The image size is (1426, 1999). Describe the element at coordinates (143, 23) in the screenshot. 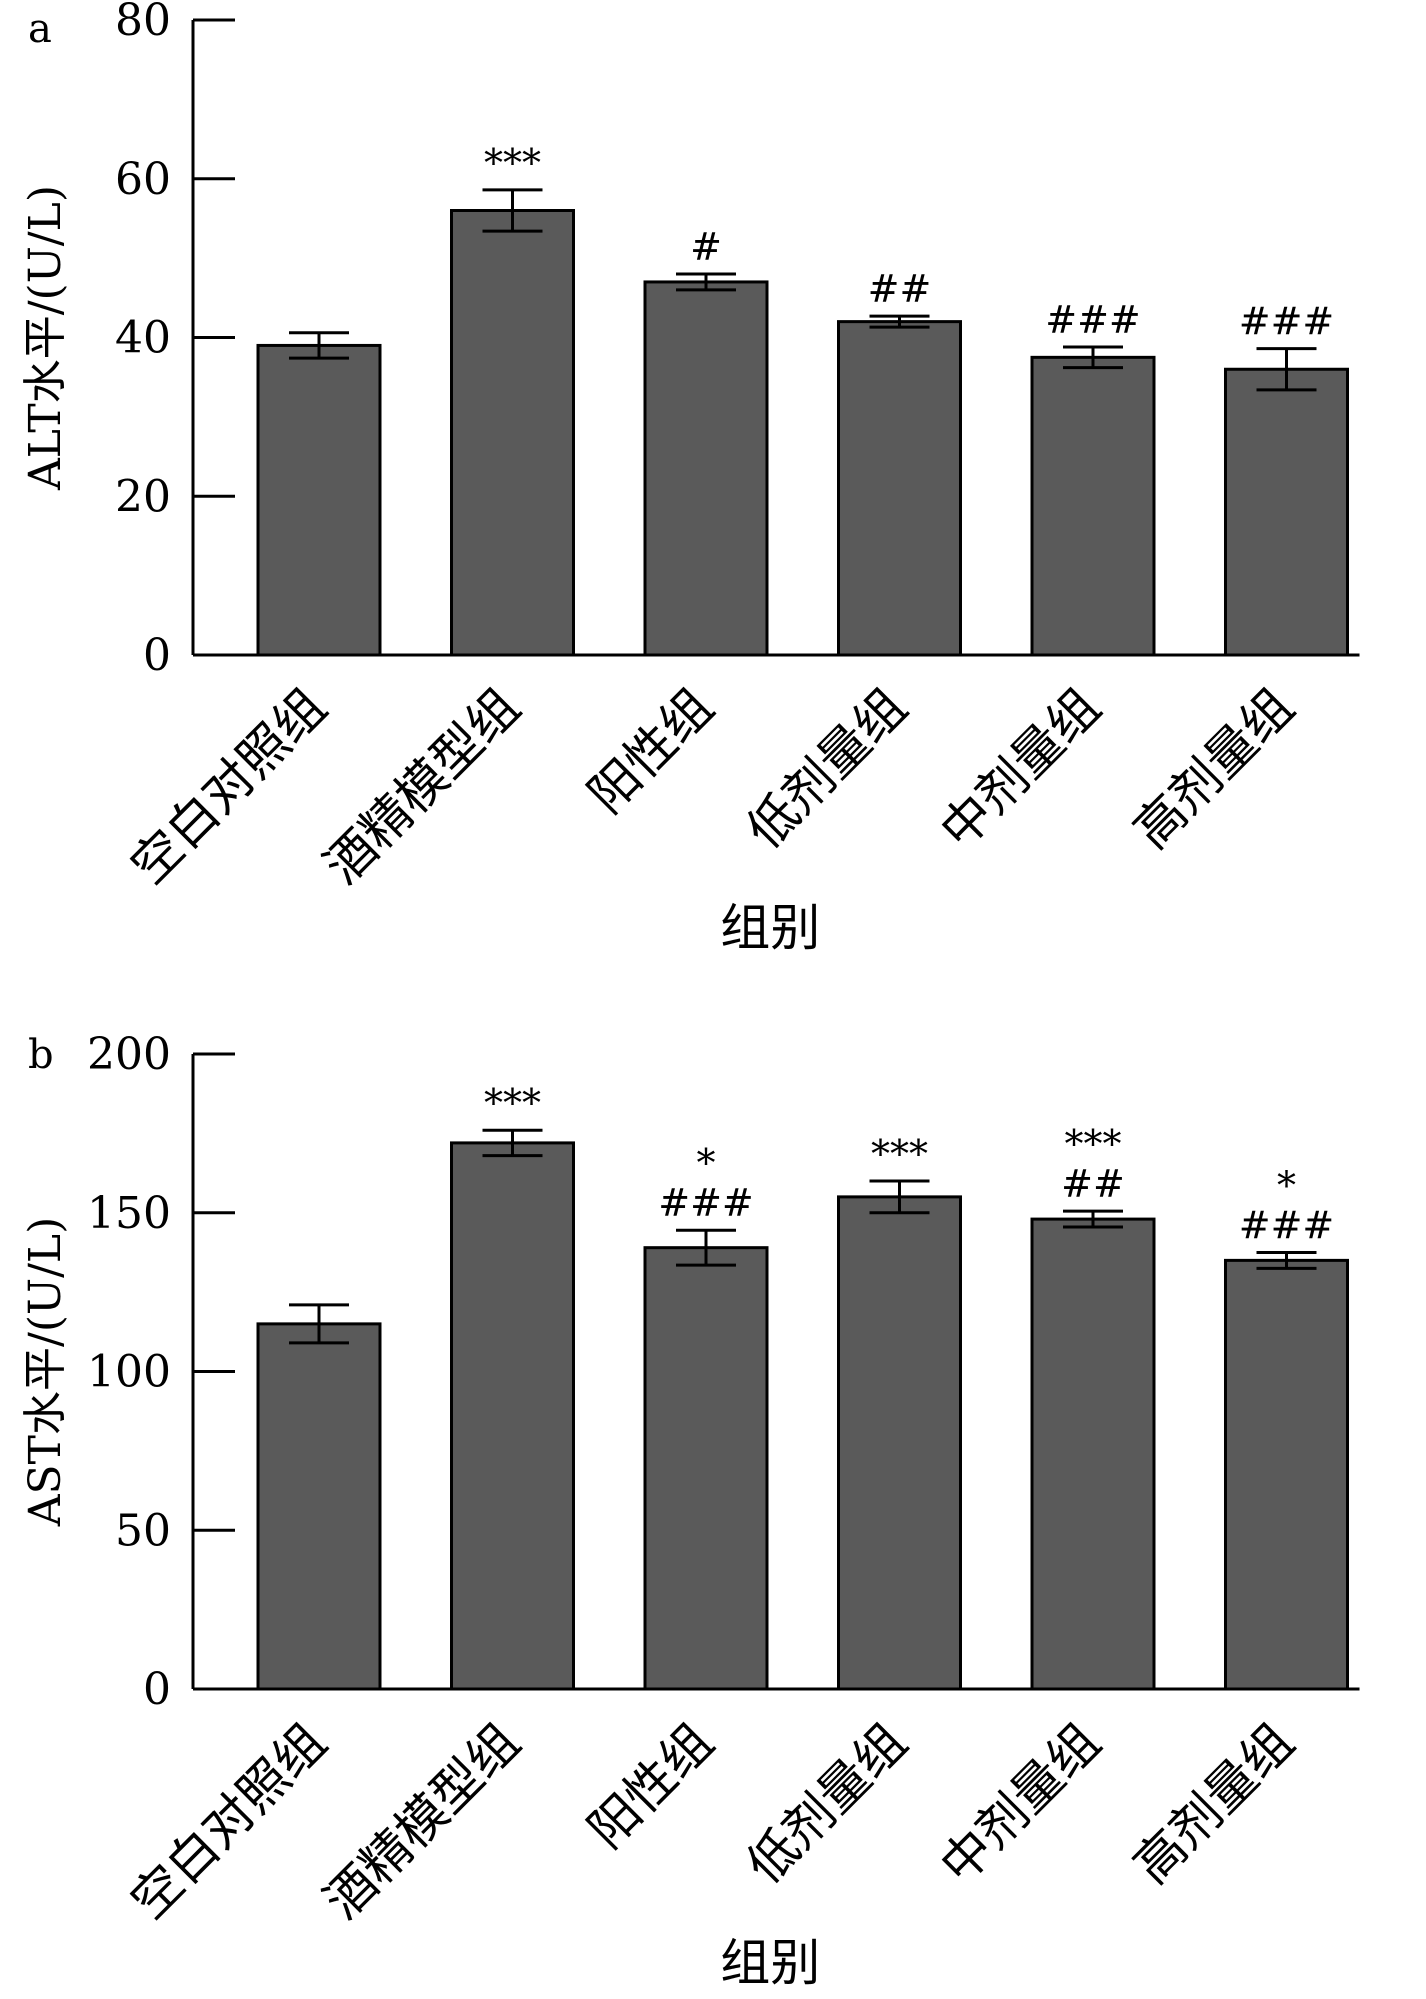

I see `panel-a-y-tick-label: 80` at that location.